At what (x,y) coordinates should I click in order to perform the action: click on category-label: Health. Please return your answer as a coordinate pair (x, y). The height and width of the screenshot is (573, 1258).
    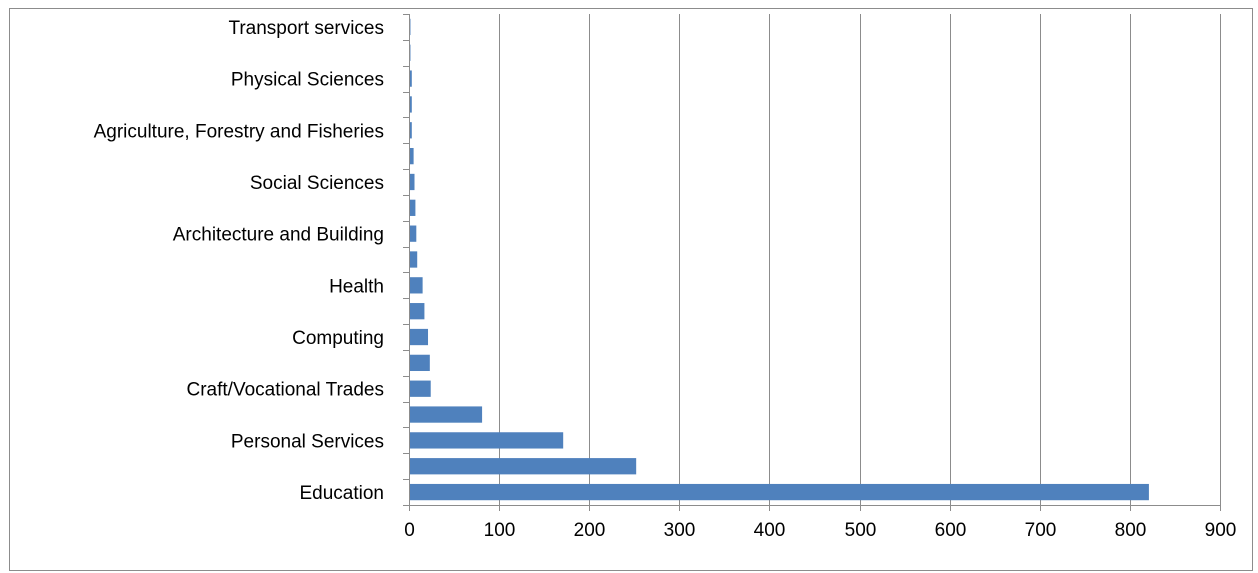
    Looking at the image, I should click on (356, 286).